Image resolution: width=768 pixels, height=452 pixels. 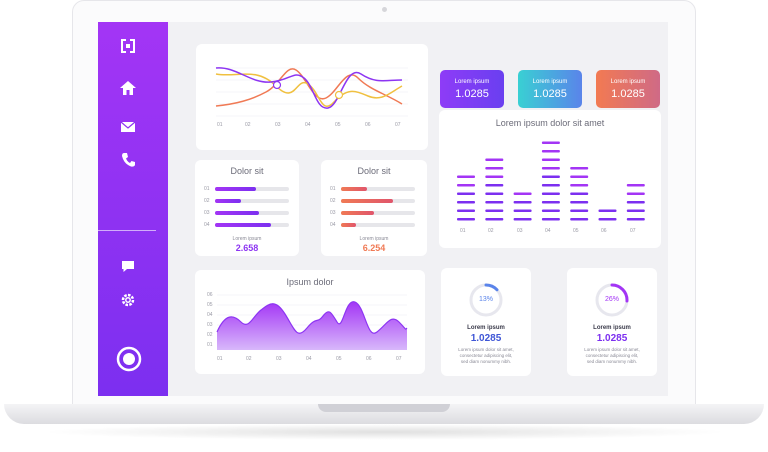 I want to click on dolor-right-title: Dolor sit, so click(x=374, y=171).